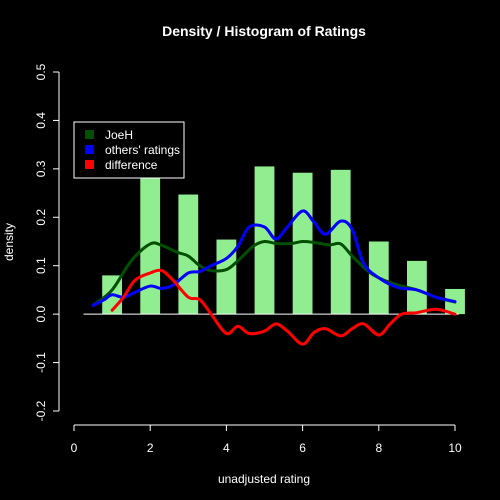 This screenshot has width=500, height=500. What do you see at coordinates (283, 307) in the screenshot?
I see `series-line-difference` at bounding box center [283, 307].